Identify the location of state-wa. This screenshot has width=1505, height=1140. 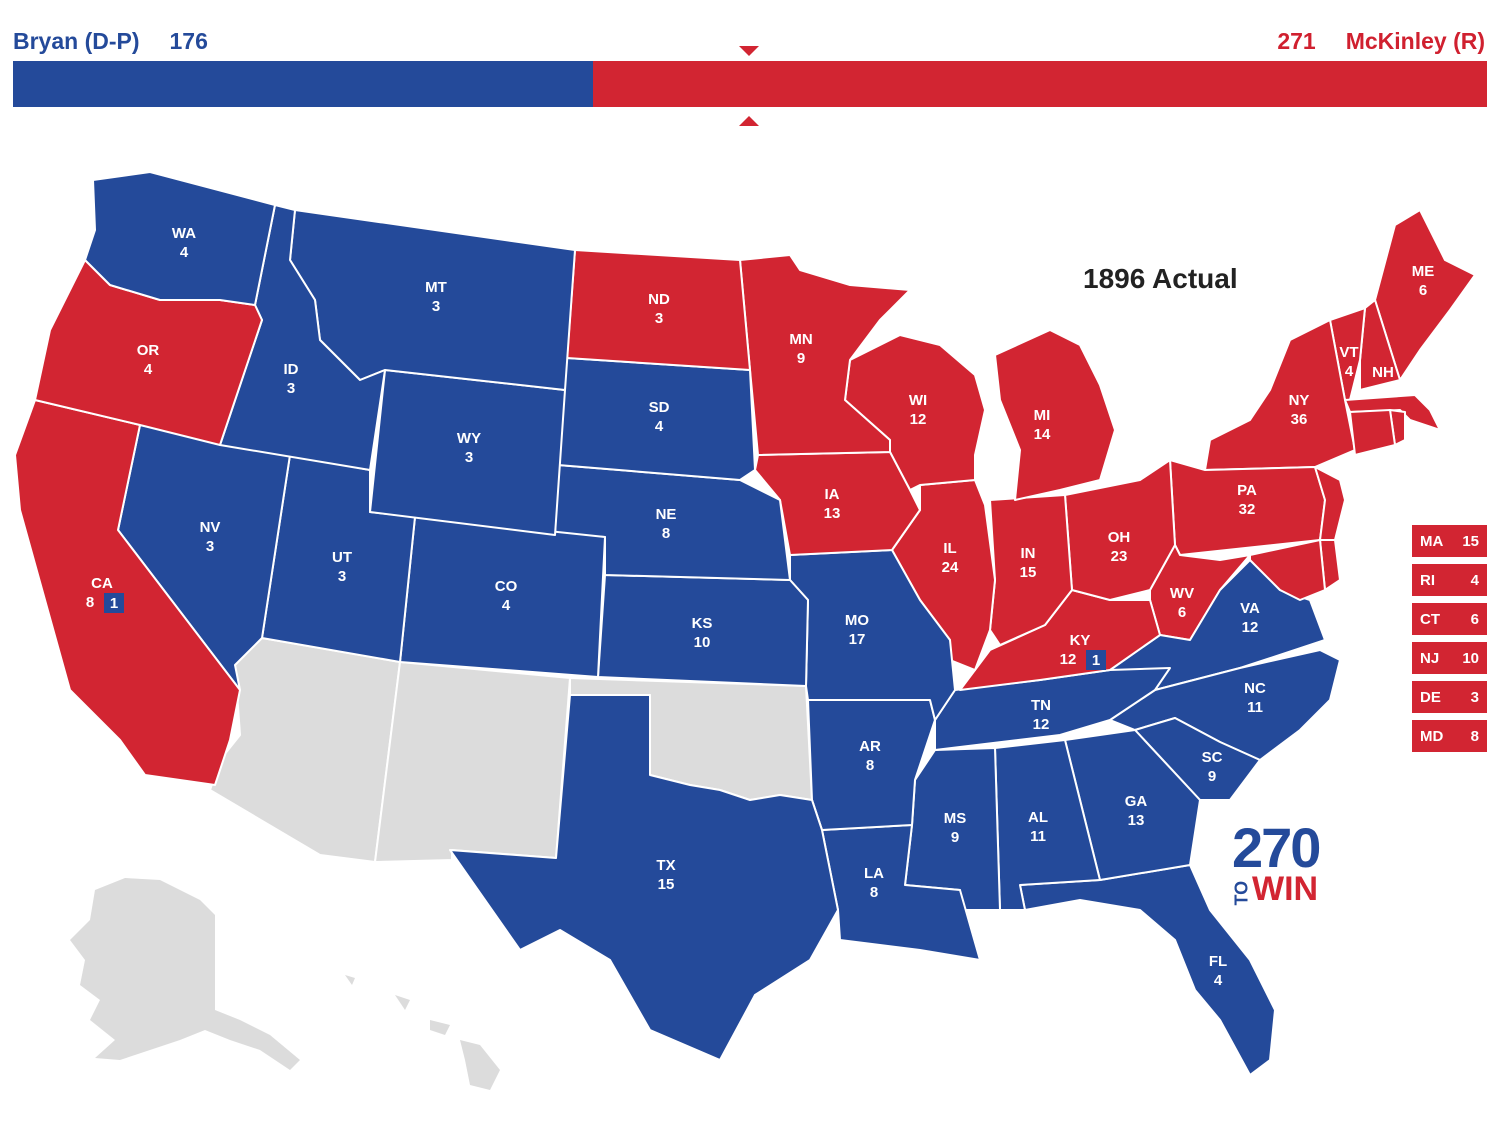
(180, 238).